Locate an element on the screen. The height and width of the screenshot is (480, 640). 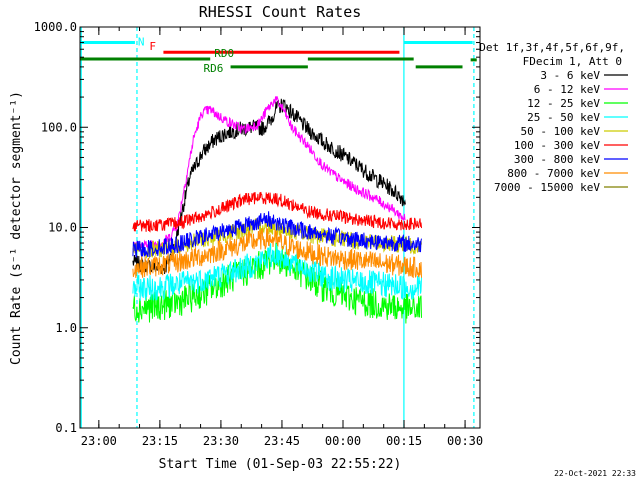
x-tick-label: 23:15 is located at coordinates (160, 441).